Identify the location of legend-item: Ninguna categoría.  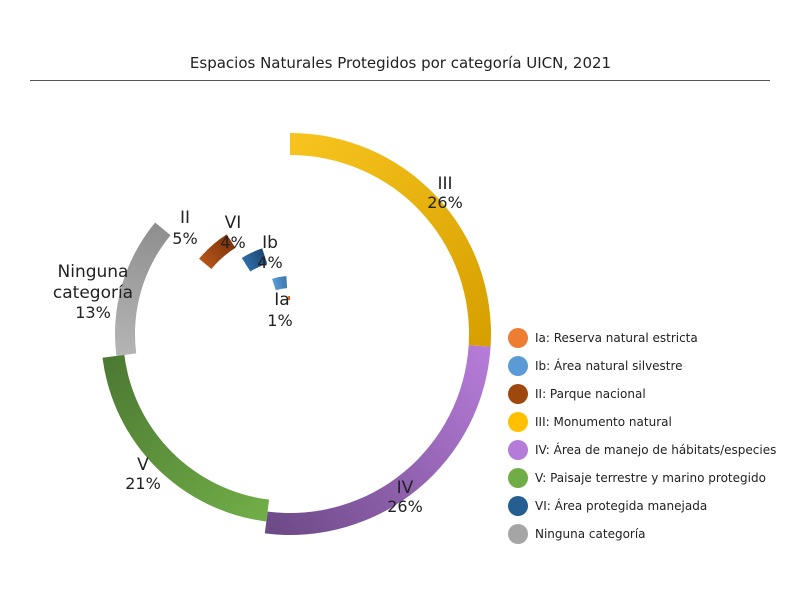
(642, 534).